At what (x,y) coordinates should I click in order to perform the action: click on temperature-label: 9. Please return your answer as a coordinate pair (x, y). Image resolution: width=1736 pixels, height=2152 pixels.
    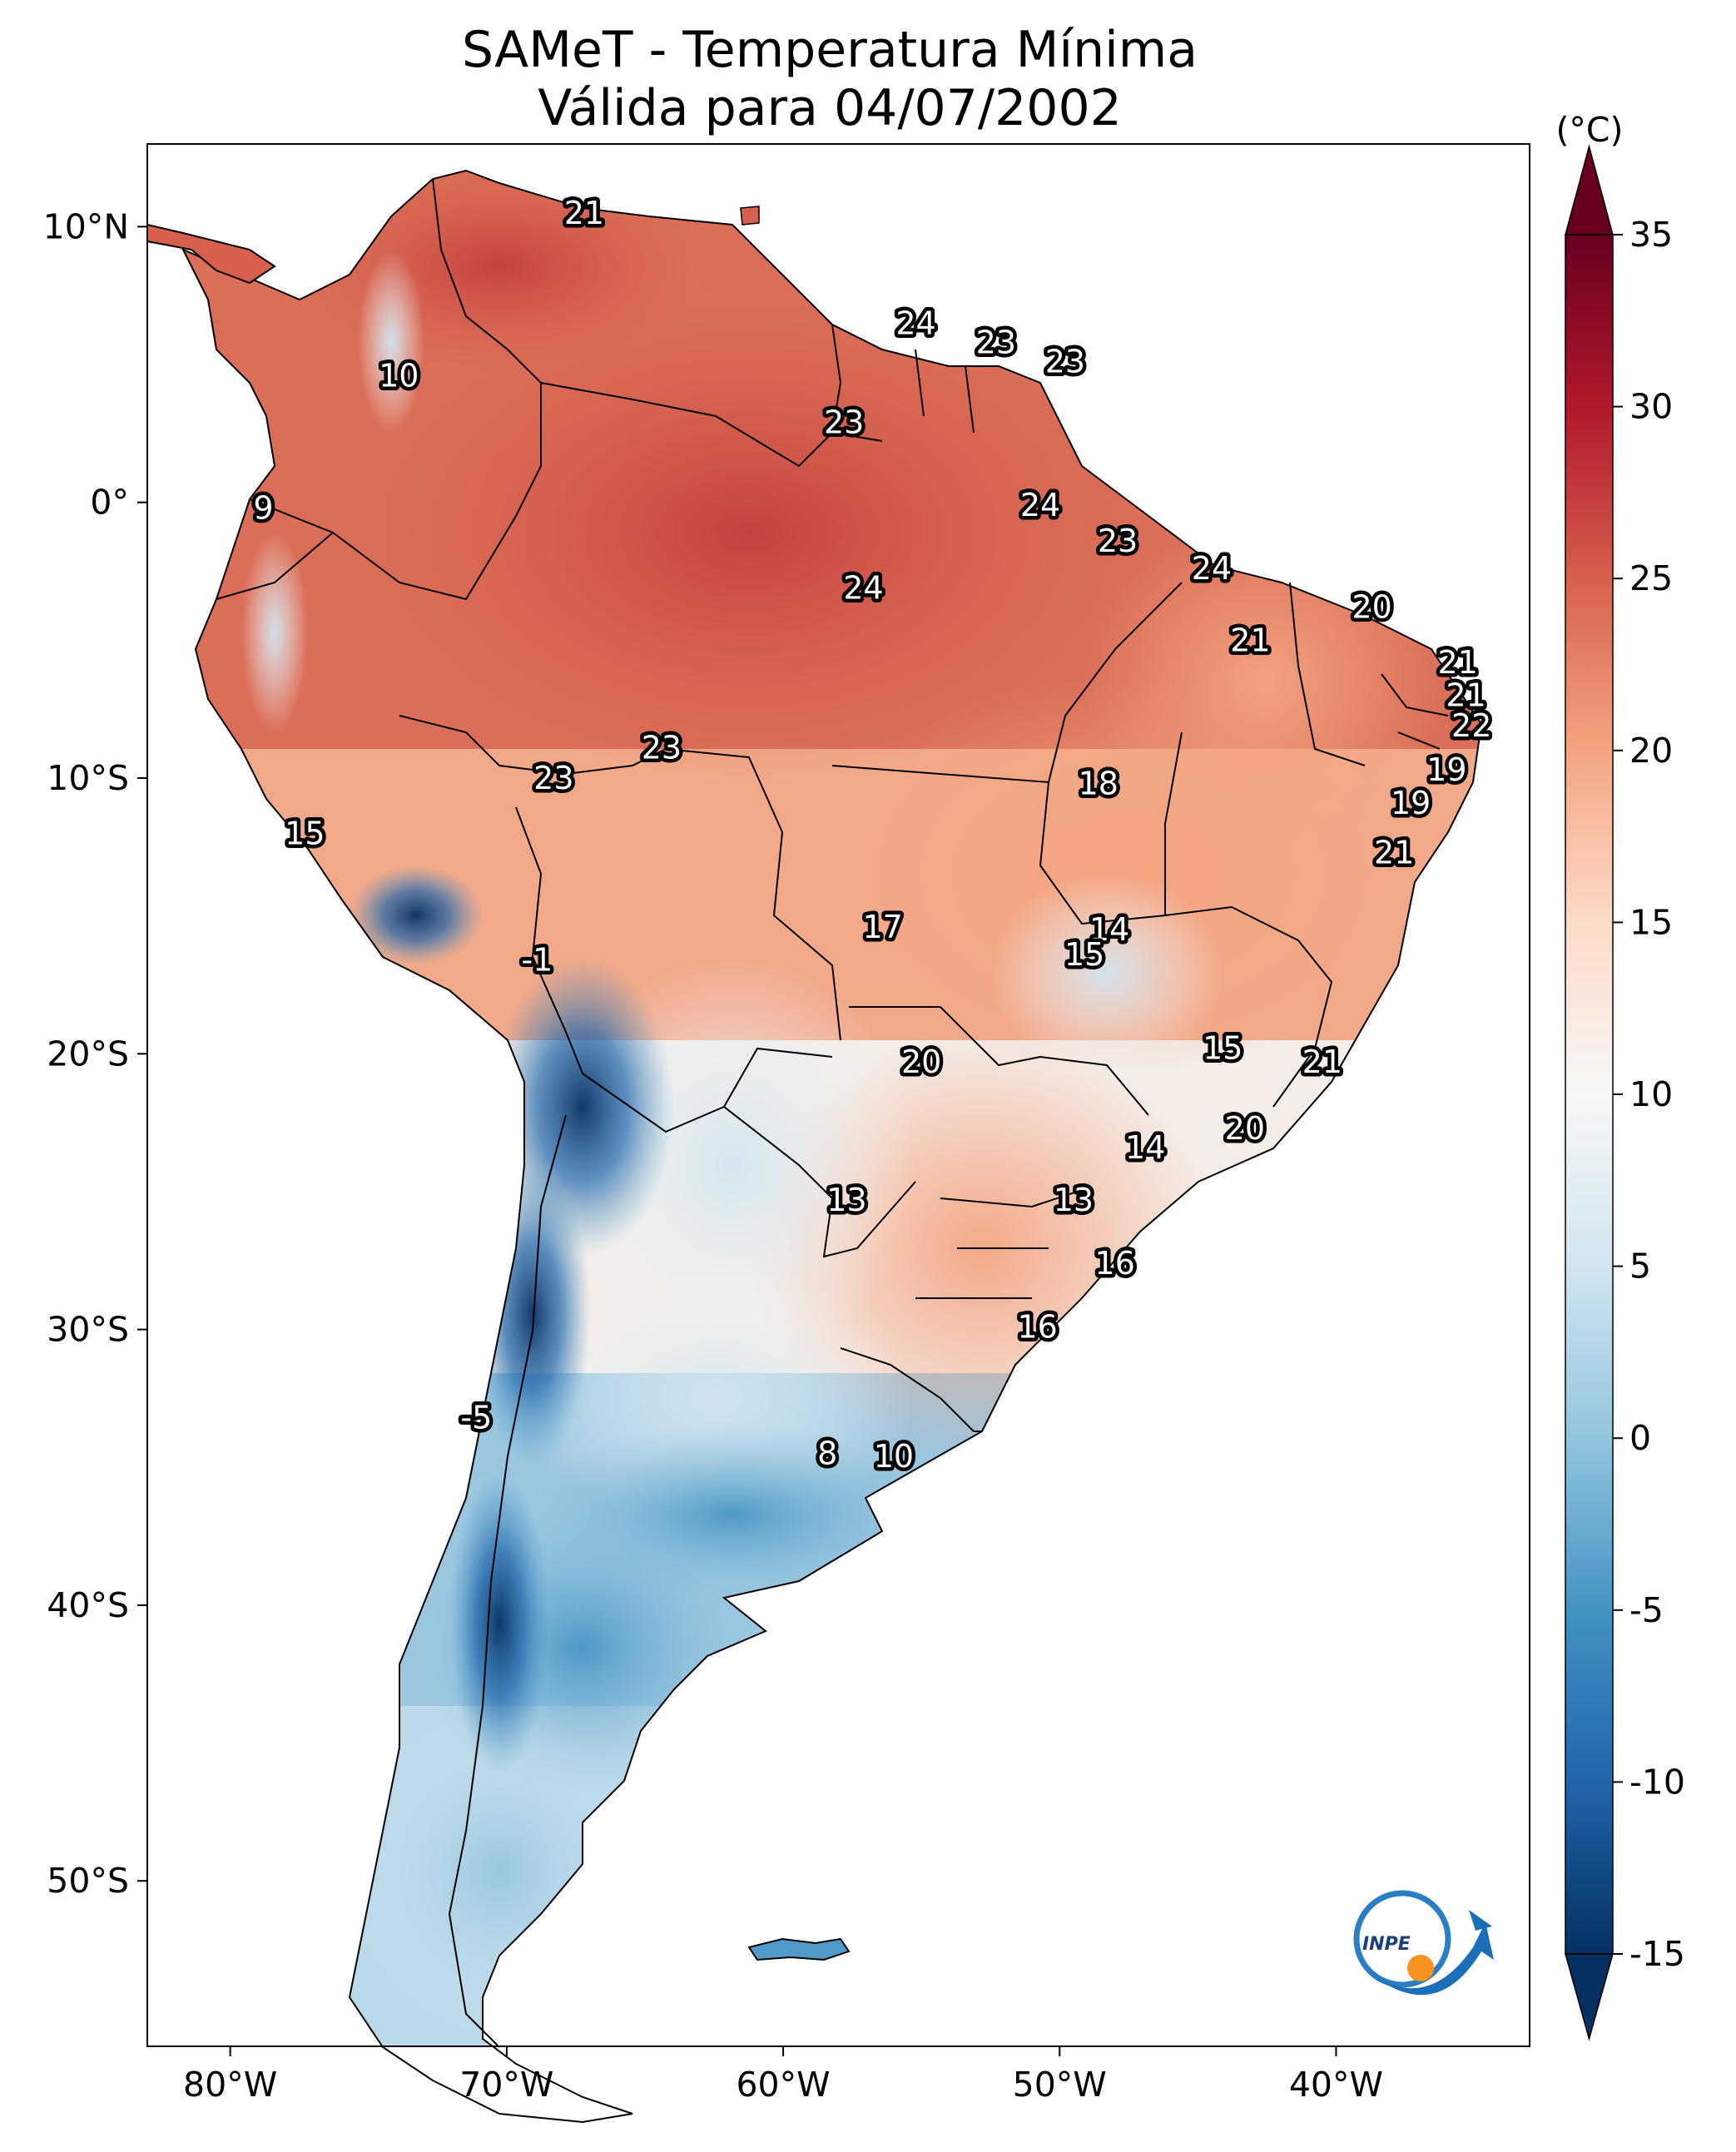
    Looking at the image, I should click on (263, 507).